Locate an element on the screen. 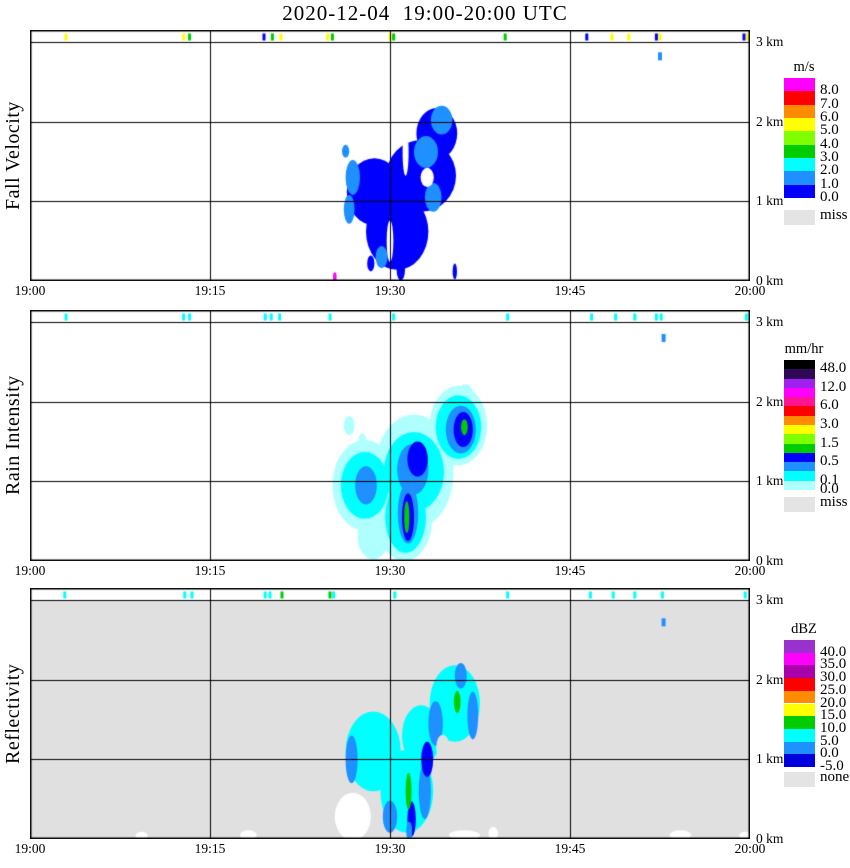  legend-value-label: 48.0 is located at coordinates (833, 368).